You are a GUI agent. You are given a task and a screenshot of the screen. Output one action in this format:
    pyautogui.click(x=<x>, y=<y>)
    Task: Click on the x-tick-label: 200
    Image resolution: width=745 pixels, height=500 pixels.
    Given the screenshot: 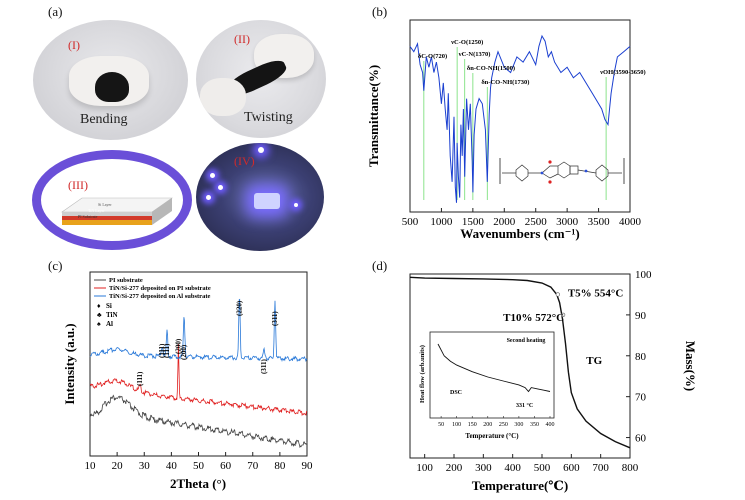 What is the action you would take?
    pyautogui.click(x=454, y=468)
    